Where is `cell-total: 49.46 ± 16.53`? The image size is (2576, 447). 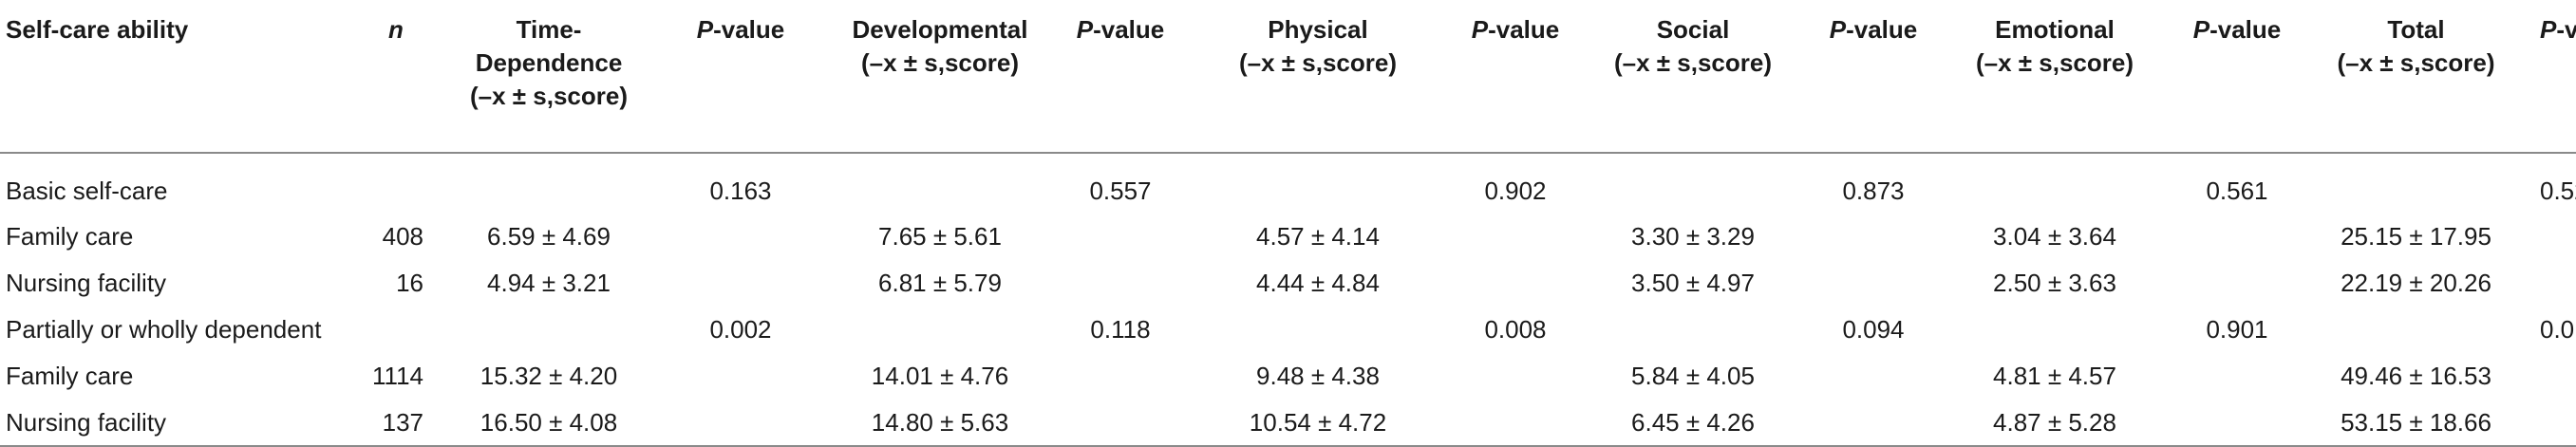
cell-total: 49.46 ± 16.53 is located at coordinates (2416, 376).